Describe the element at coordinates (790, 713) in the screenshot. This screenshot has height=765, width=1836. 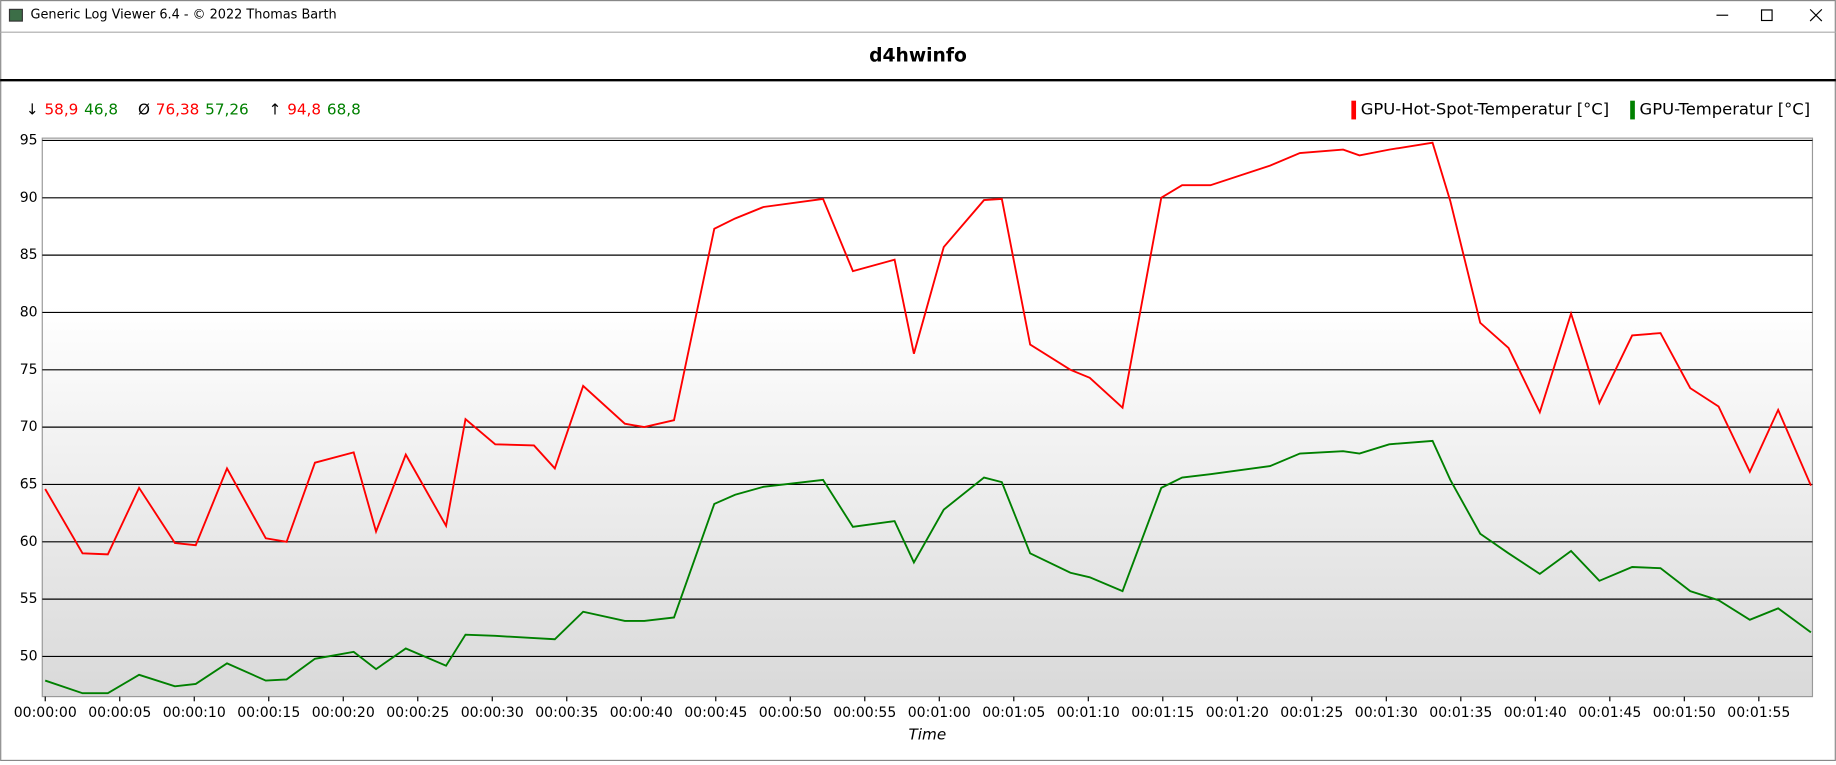
I see `x-tick-label: 00:00:50` at that location.